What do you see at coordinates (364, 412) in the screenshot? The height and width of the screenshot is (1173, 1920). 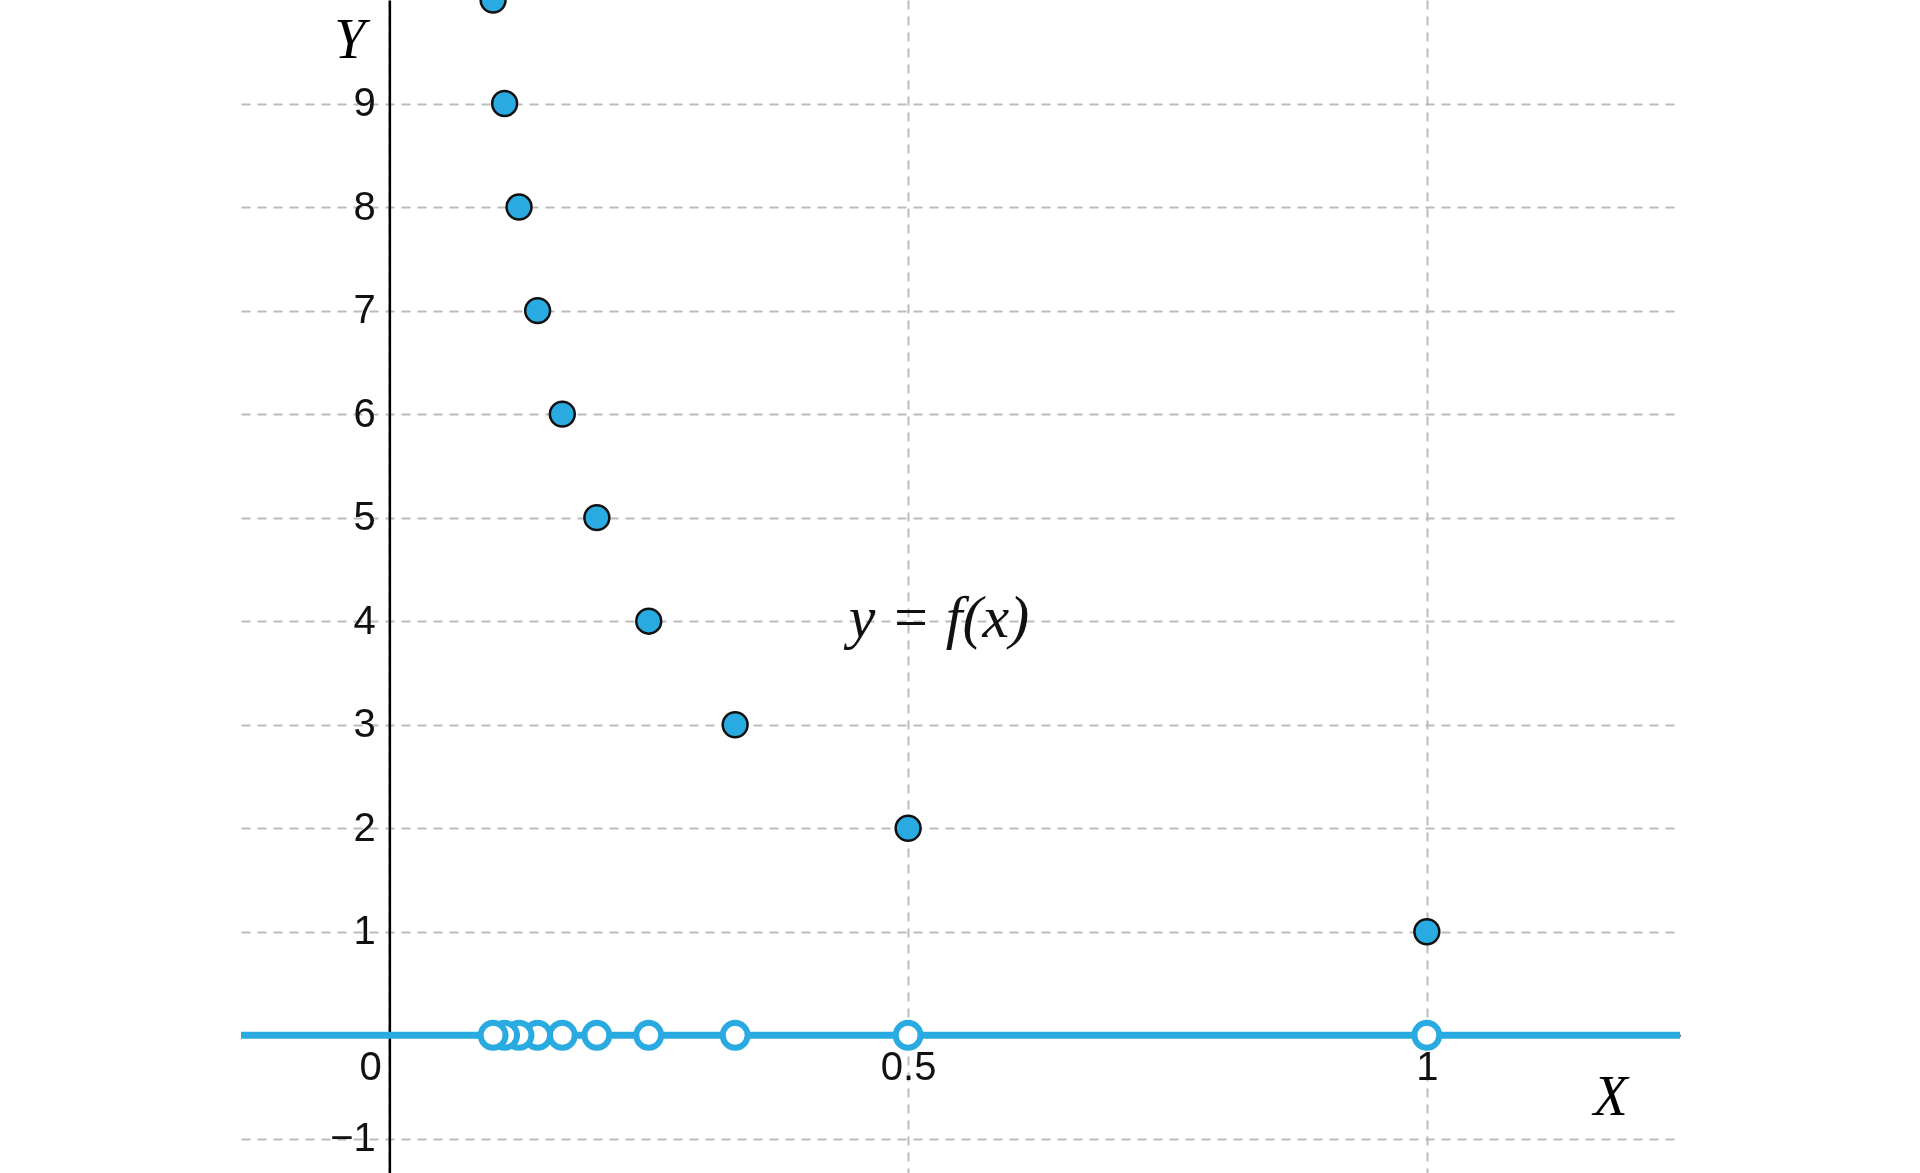 I see `y-tick-label: 6` at bounding box center [364, 412].